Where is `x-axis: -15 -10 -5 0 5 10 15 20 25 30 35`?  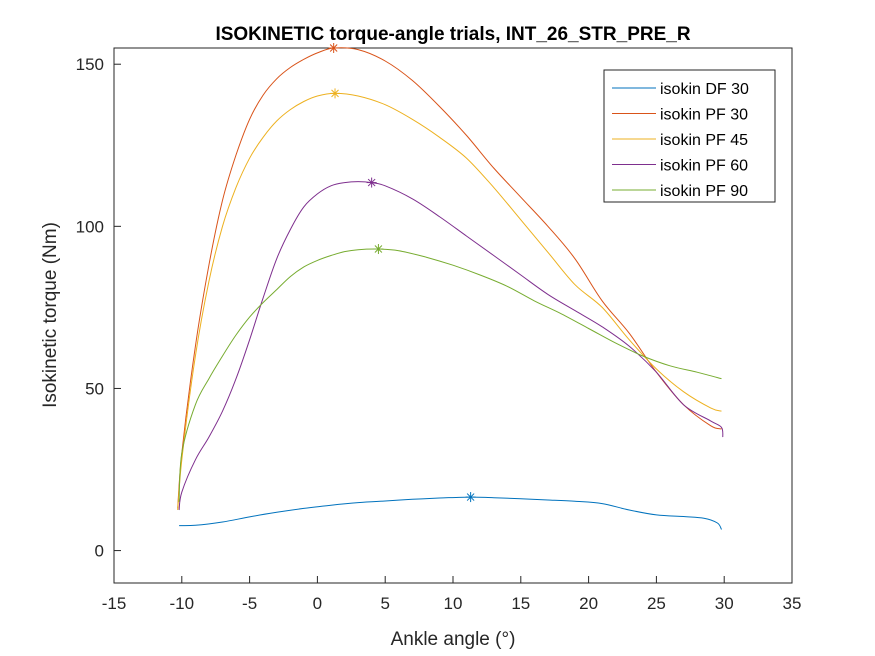
x-axis: -15 -10 -5 0 5 10 15 20 25 30 35 is located at coordinates (452, 594).